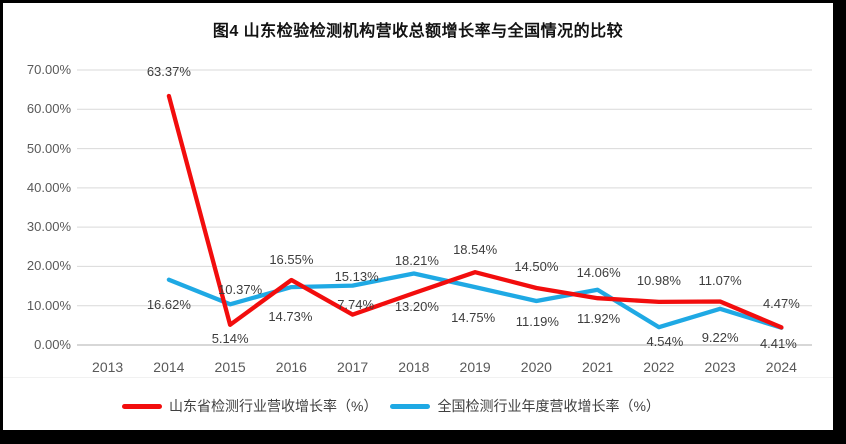 The width and height of the screenshot is (846, 444). Describe the element at coordinates (658, 280) in the screenshot. I see `data-label-shandong-2022: 10.98%` at that location.